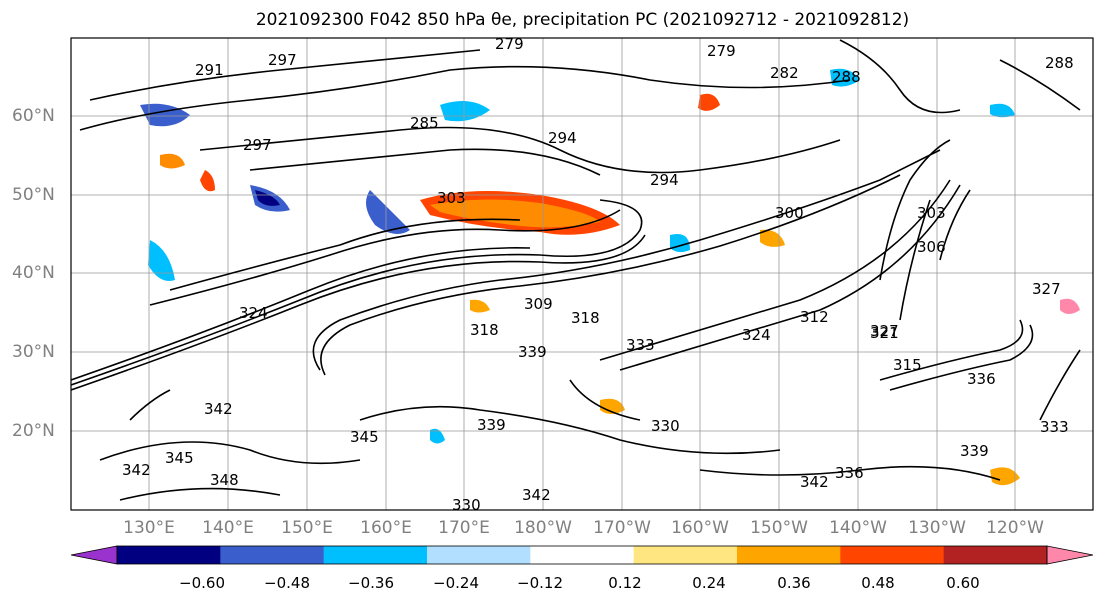 This screenshot has width=1105, height=603. What do you see at coordinates (287, 583) in the screenshot?
I see `colorbar-tick-label: −0.48` at bounding box center [287, 583].